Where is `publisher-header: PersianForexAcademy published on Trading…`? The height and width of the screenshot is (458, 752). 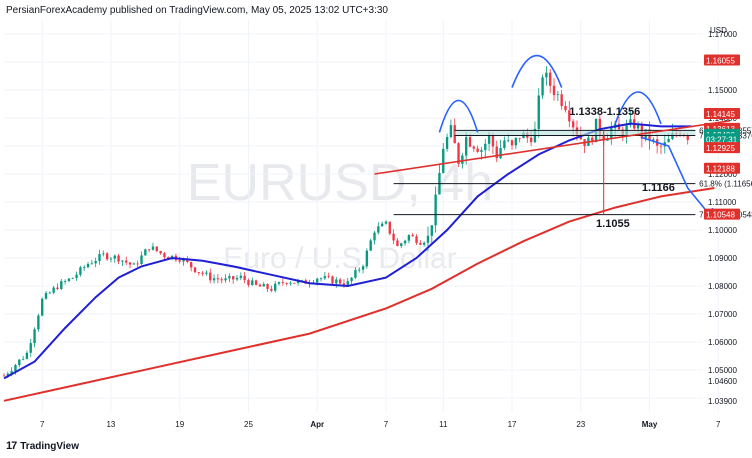 publisher-header: PersianForexAcademy published on Trading… is located at coordinates (197, 10).